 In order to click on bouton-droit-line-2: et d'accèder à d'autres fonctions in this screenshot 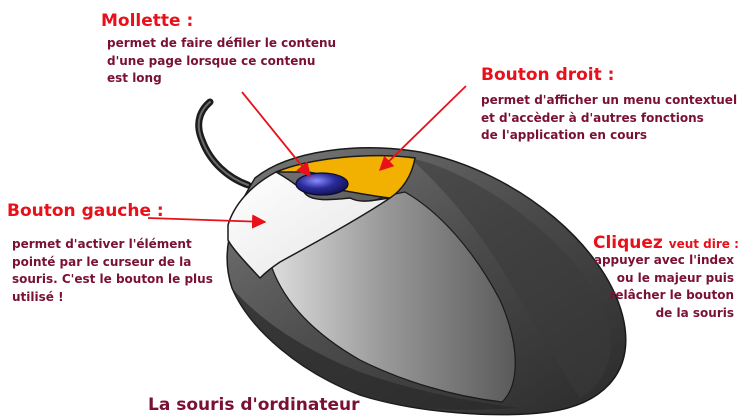, I will do `click(592, 117)`.